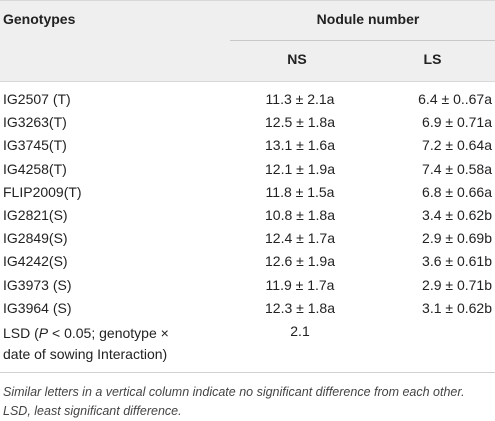  I want to click on genotype-cell: IG4258(T), so click(35, 168).